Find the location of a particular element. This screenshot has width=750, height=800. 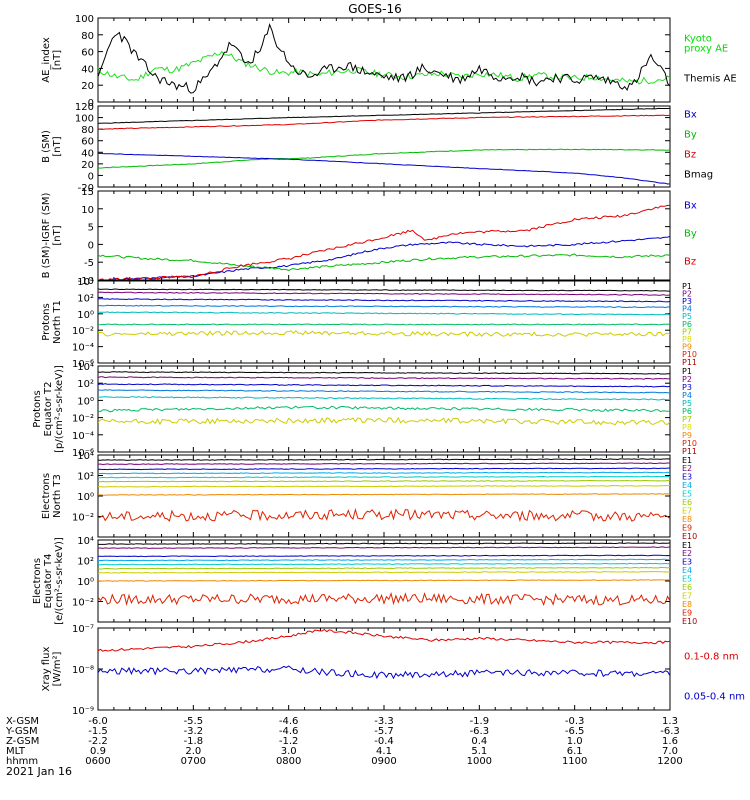

y-tick-label: 10⁻⁴ is located at coordinates (83, 348).